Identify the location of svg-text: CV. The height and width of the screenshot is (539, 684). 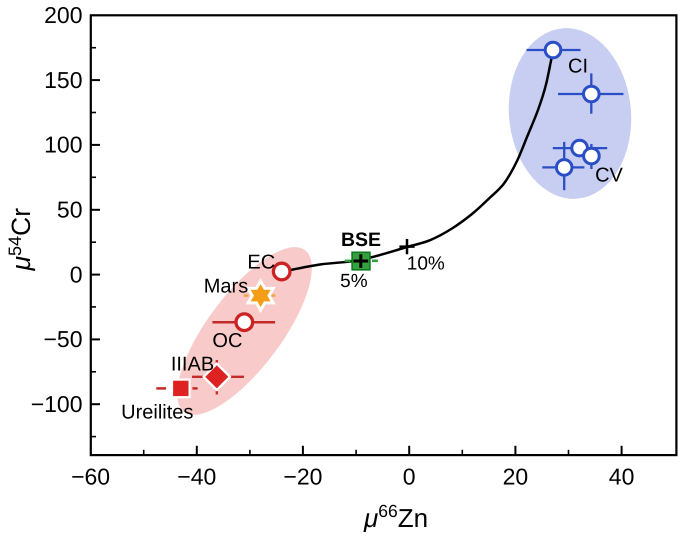
(609, 175).